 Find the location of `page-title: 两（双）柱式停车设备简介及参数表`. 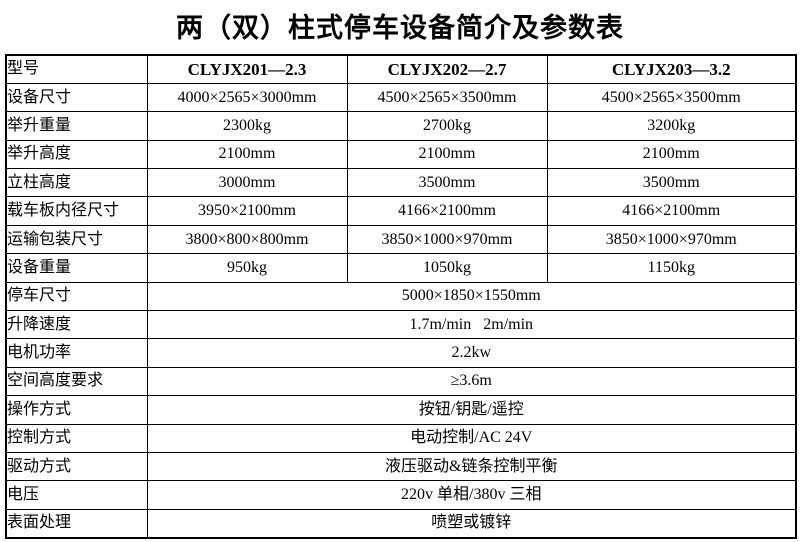

page-title: 两（双）柱式停车设备简介及参数表 is located at coordinates (400, 28).